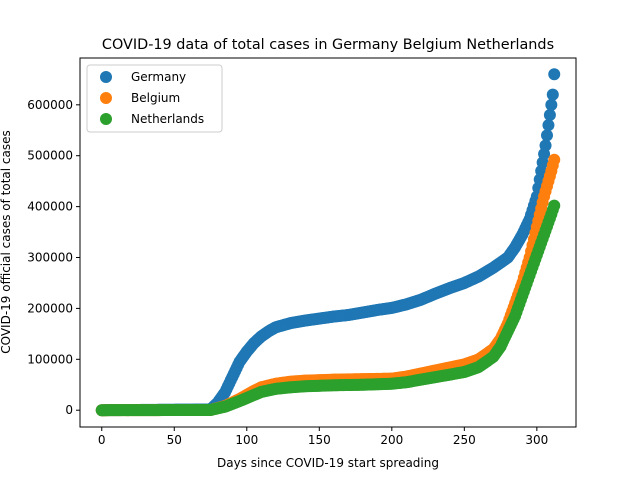 The height and width of the screenshot is (480, 640). I want to click on legend-label-belgium: Belgium, so click(155, 98).